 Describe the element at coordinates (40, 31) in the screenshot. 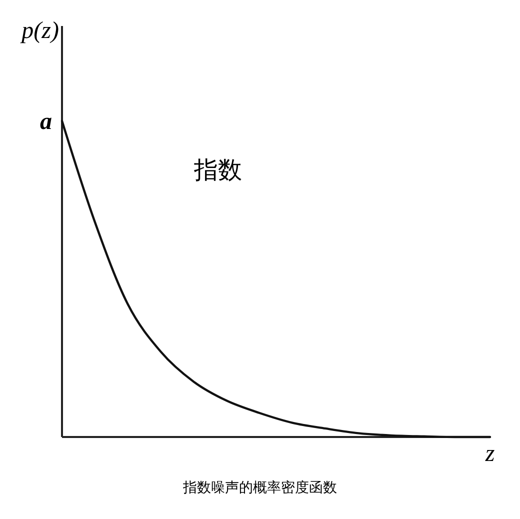

I see `y-axis-title: p(z)` at that location.